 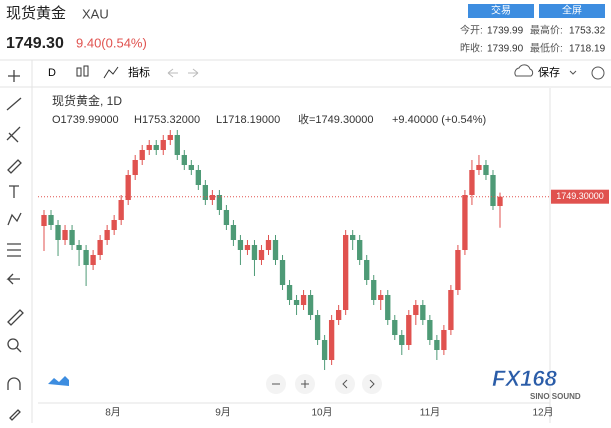 What do you see at coordinates (471, 30) in the screenshot?
I see `stat-label: 今开:` at bounding box center [471, 30].